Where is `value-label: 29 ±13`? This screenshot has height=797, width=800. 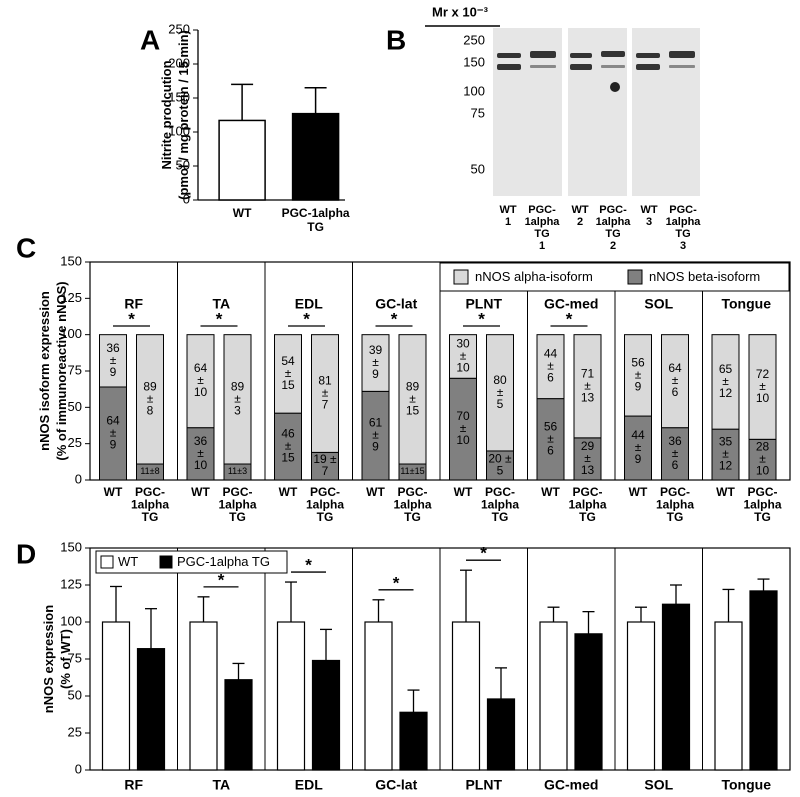
value-label: 29 ±13 is located at coordinates (588, 458).